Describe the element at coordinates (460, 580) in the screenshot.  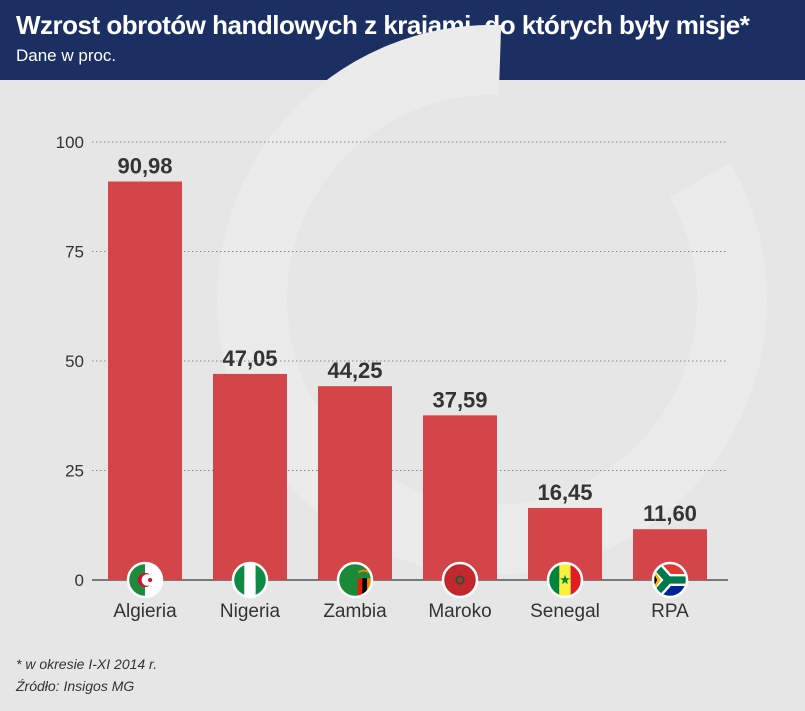
I see `morocco-flag-icon` at that location.